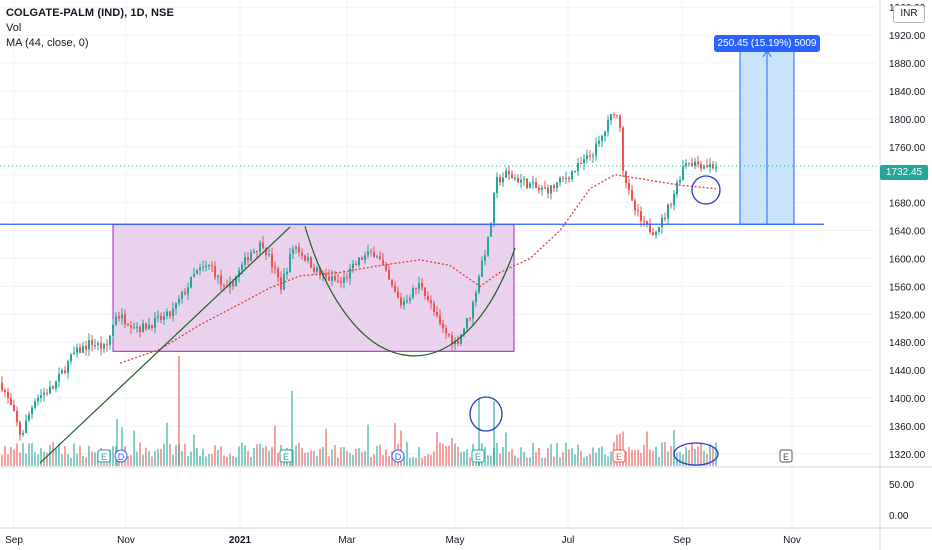  What do you see at coordinates (90, 13) in the screenshot?
I see `symbol-title: COLGATE-PALM (IND), 1D, NSE` at bounding box center [90, 13].